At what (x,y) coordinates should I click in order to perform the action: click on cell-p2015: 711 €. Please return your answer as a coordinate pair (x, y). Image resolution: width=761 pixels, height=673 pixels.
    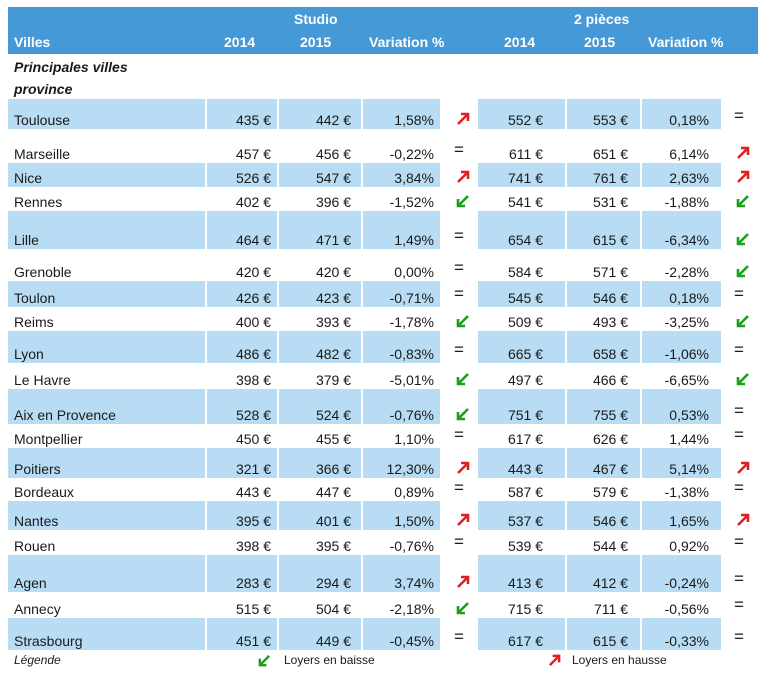
    Looking at the image, I should click on (603, 605).